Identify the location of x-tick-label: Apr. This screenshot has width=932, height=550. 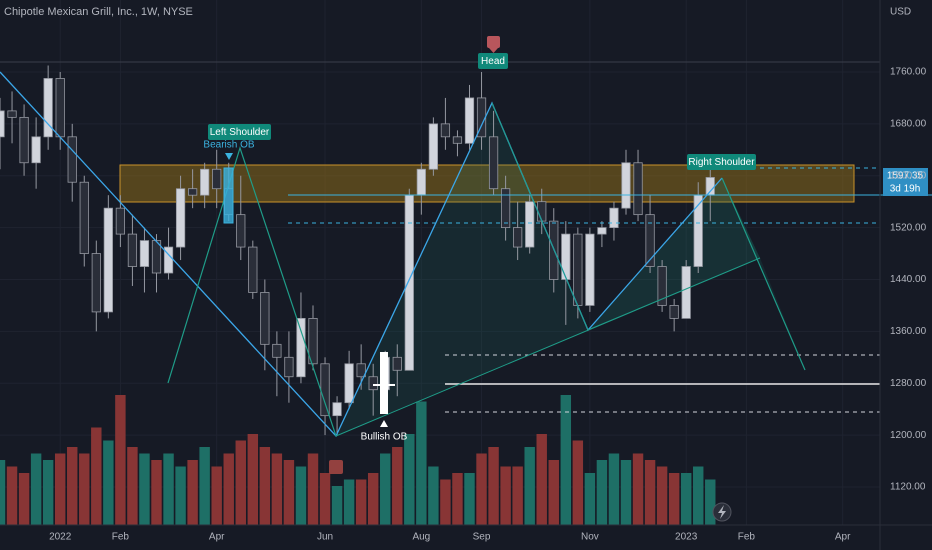
(217, 537).